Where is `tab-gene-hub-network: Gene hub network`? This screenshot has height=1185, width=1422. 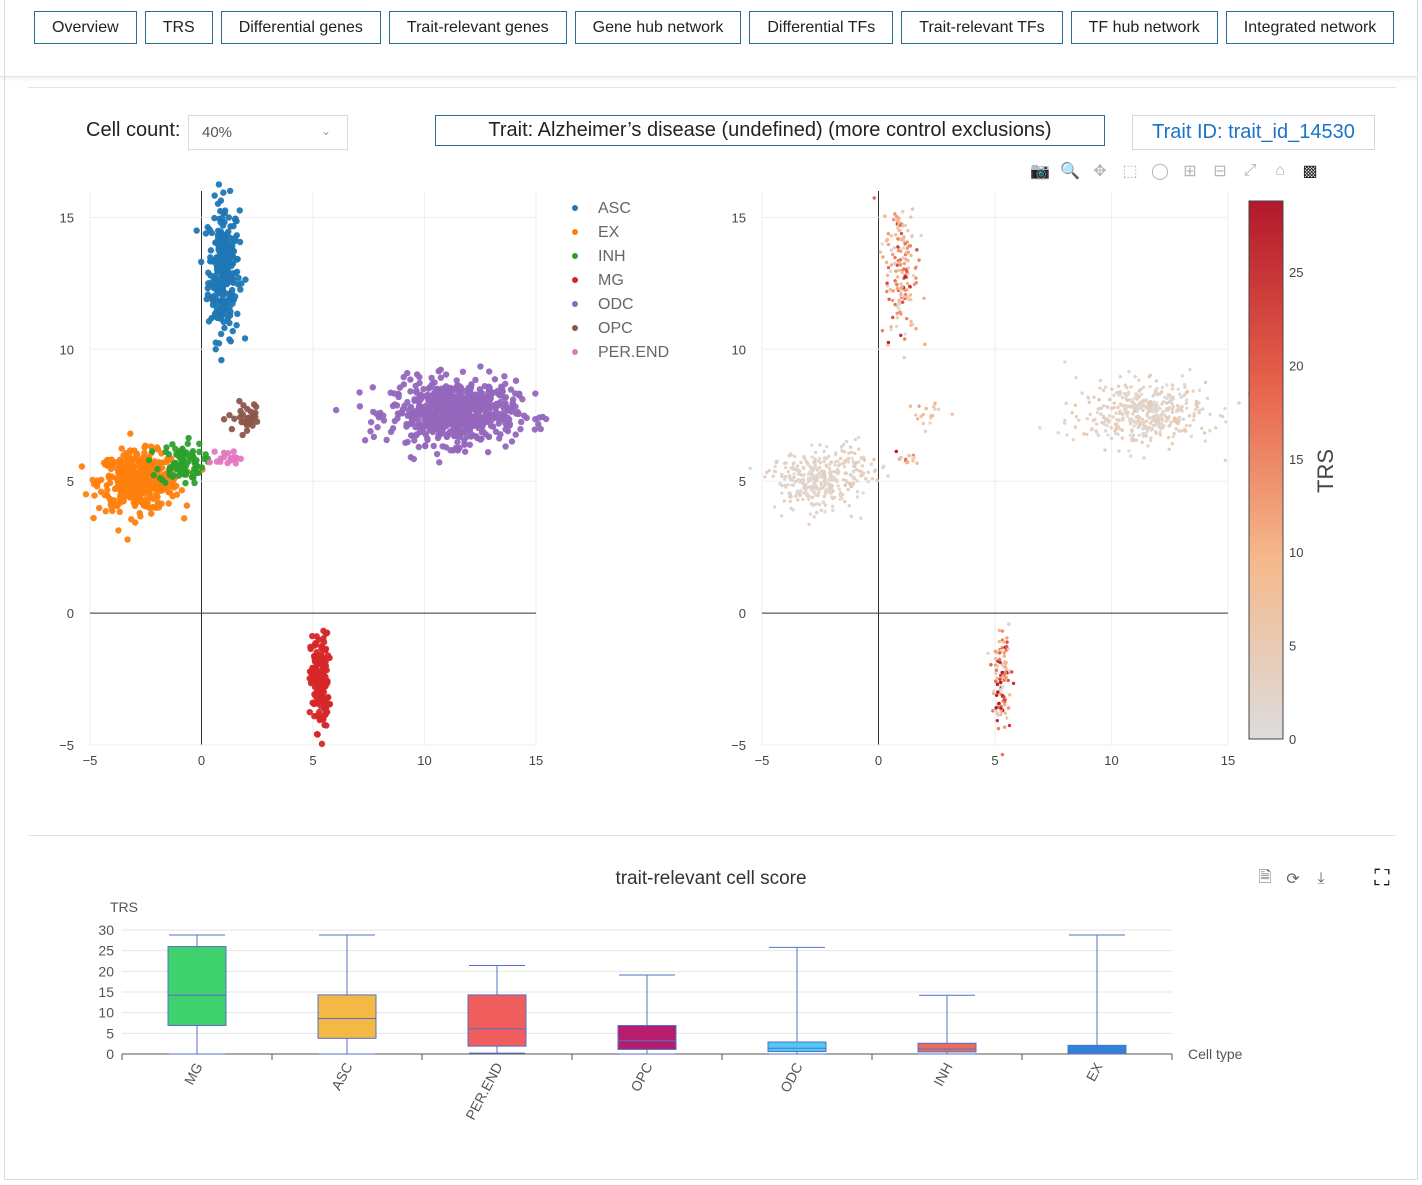
tab-gene-hub-network: Gene hub network is located at coordinates (658, 27).